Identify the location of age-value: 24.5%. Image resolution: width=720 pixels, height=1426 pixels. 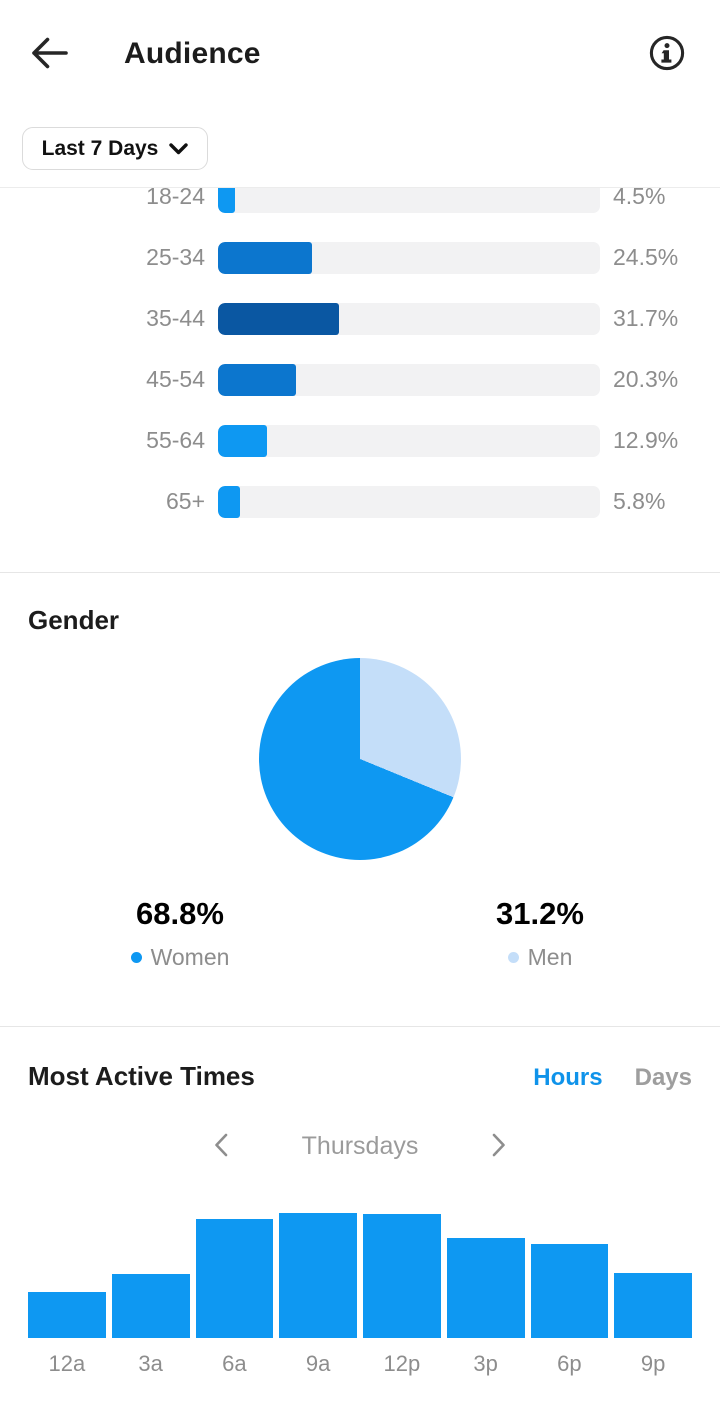
(646, 257).